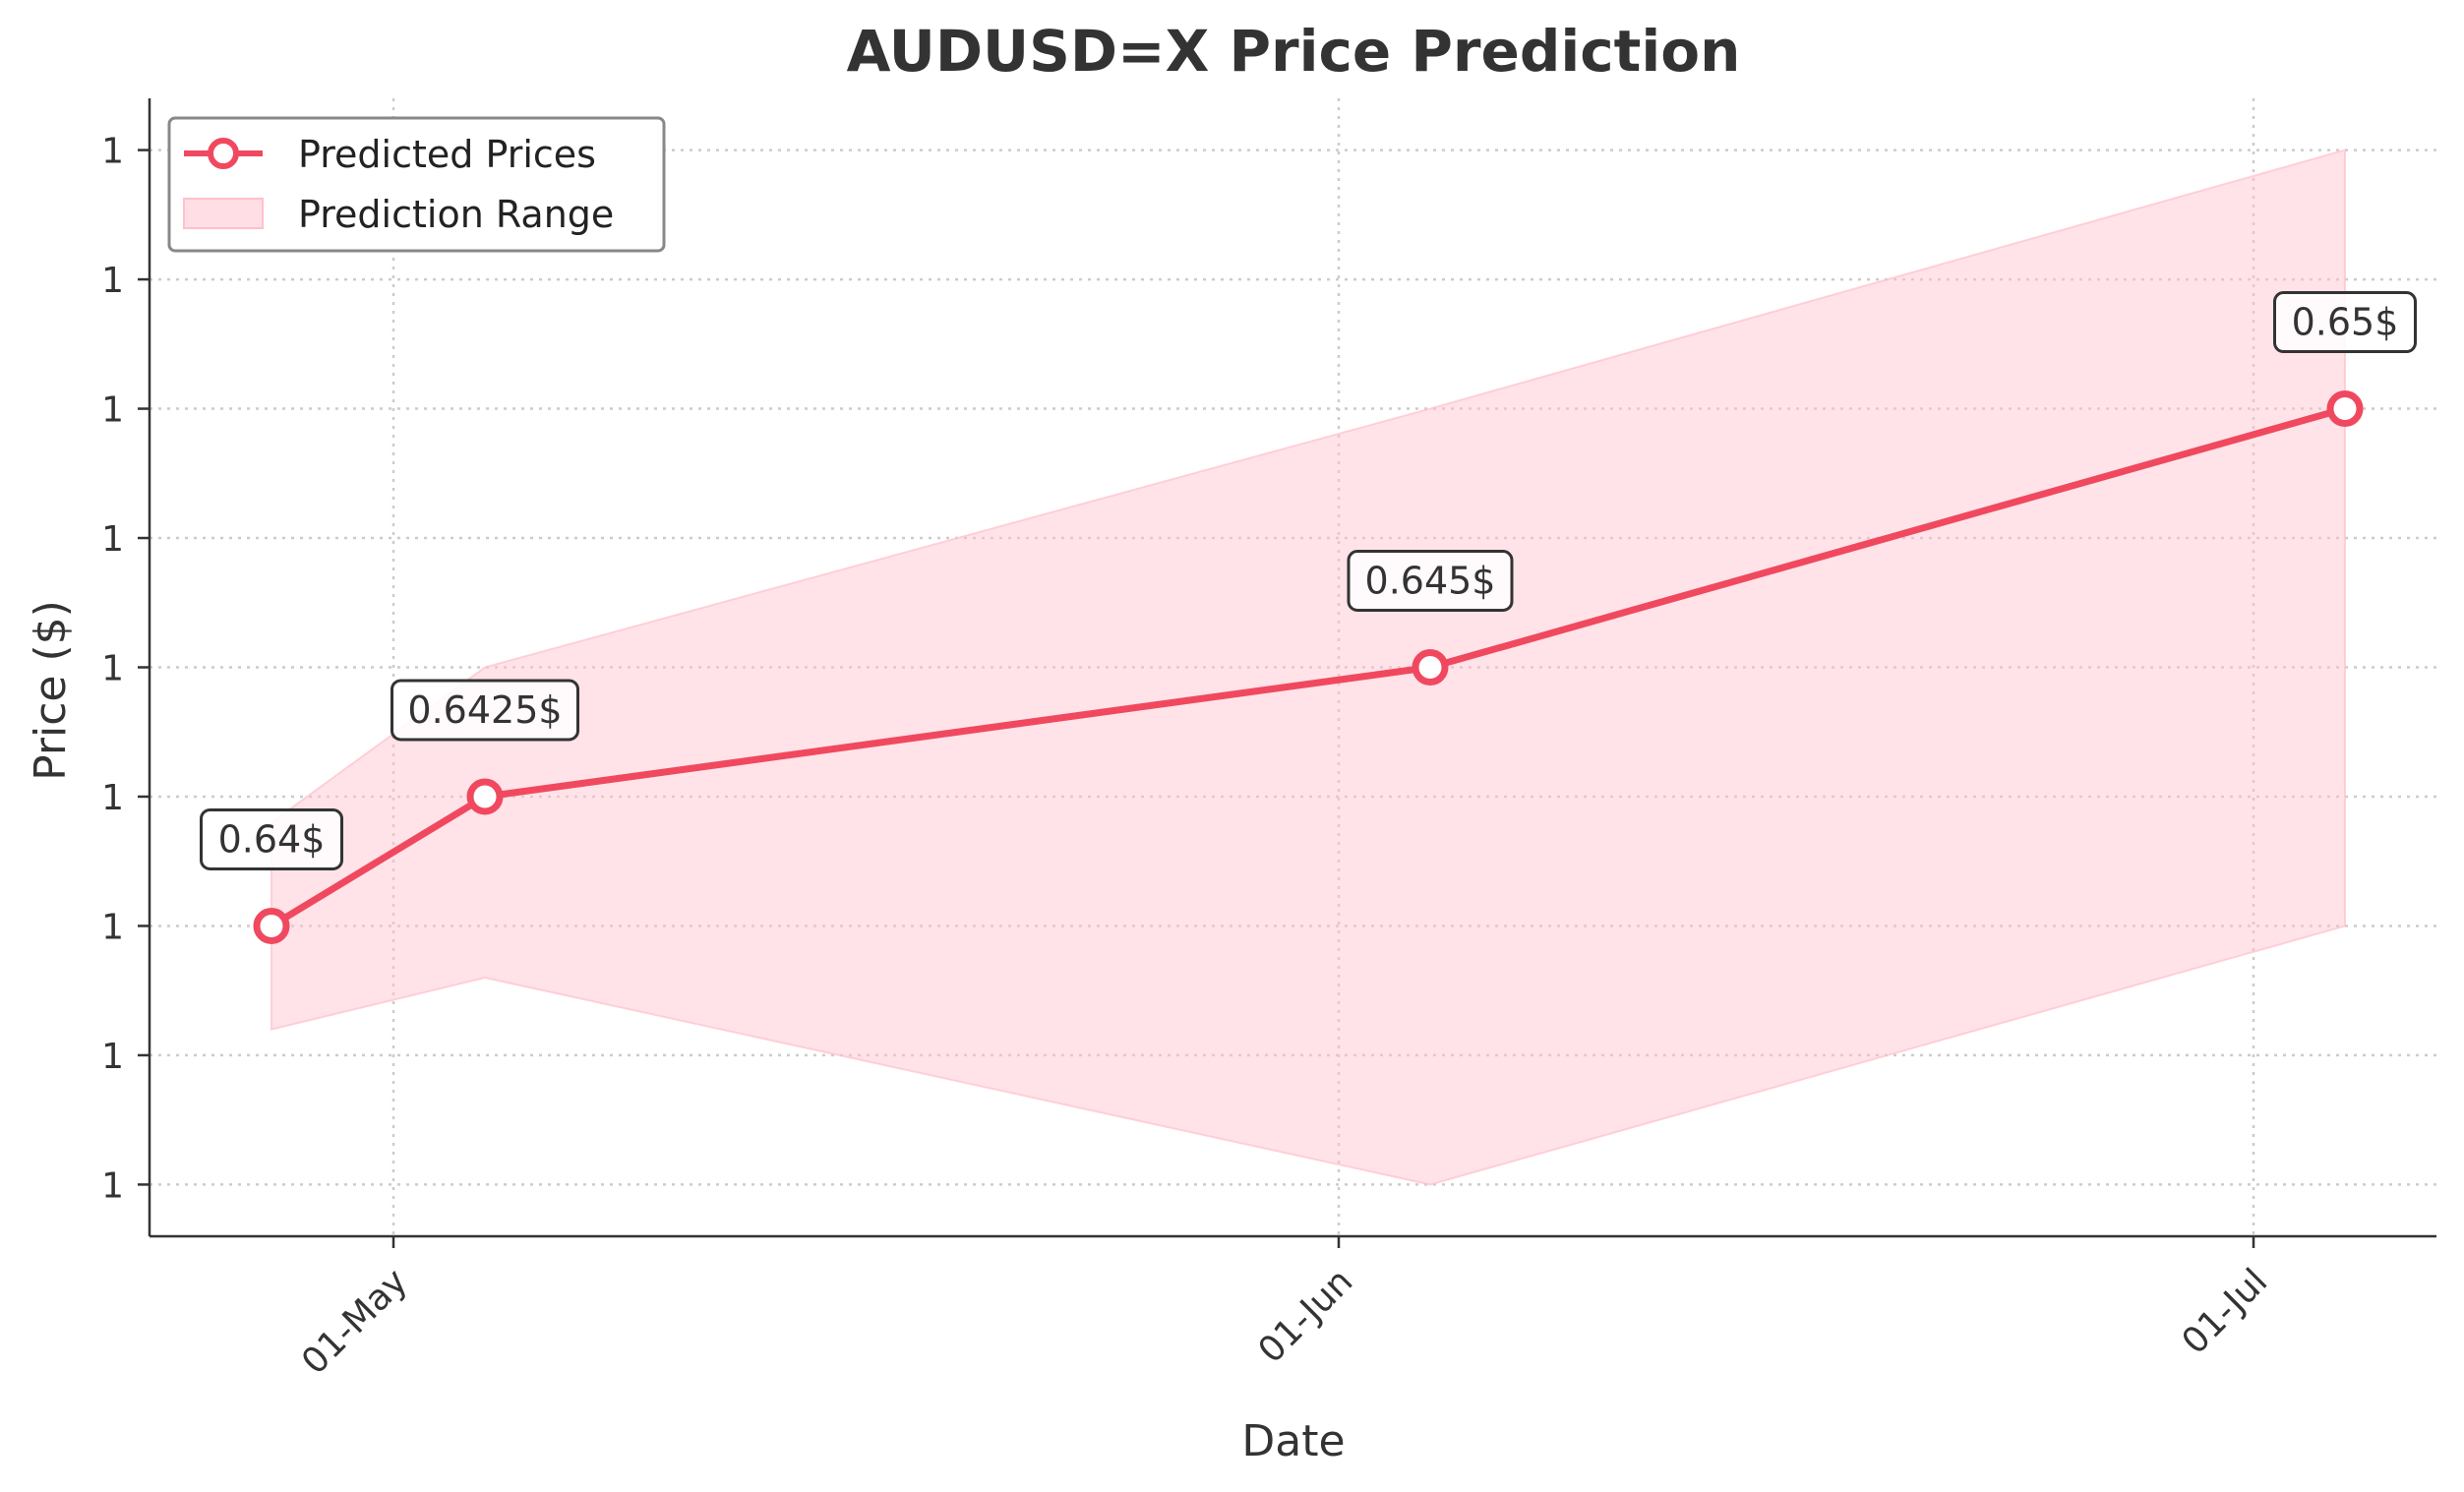 This screenshot has width=2464, height=1492. What do you see at coordinates (355, 1321) in the screenshot?
I see `x-tick-label: 01-May` at bounding box center [355, 1321].